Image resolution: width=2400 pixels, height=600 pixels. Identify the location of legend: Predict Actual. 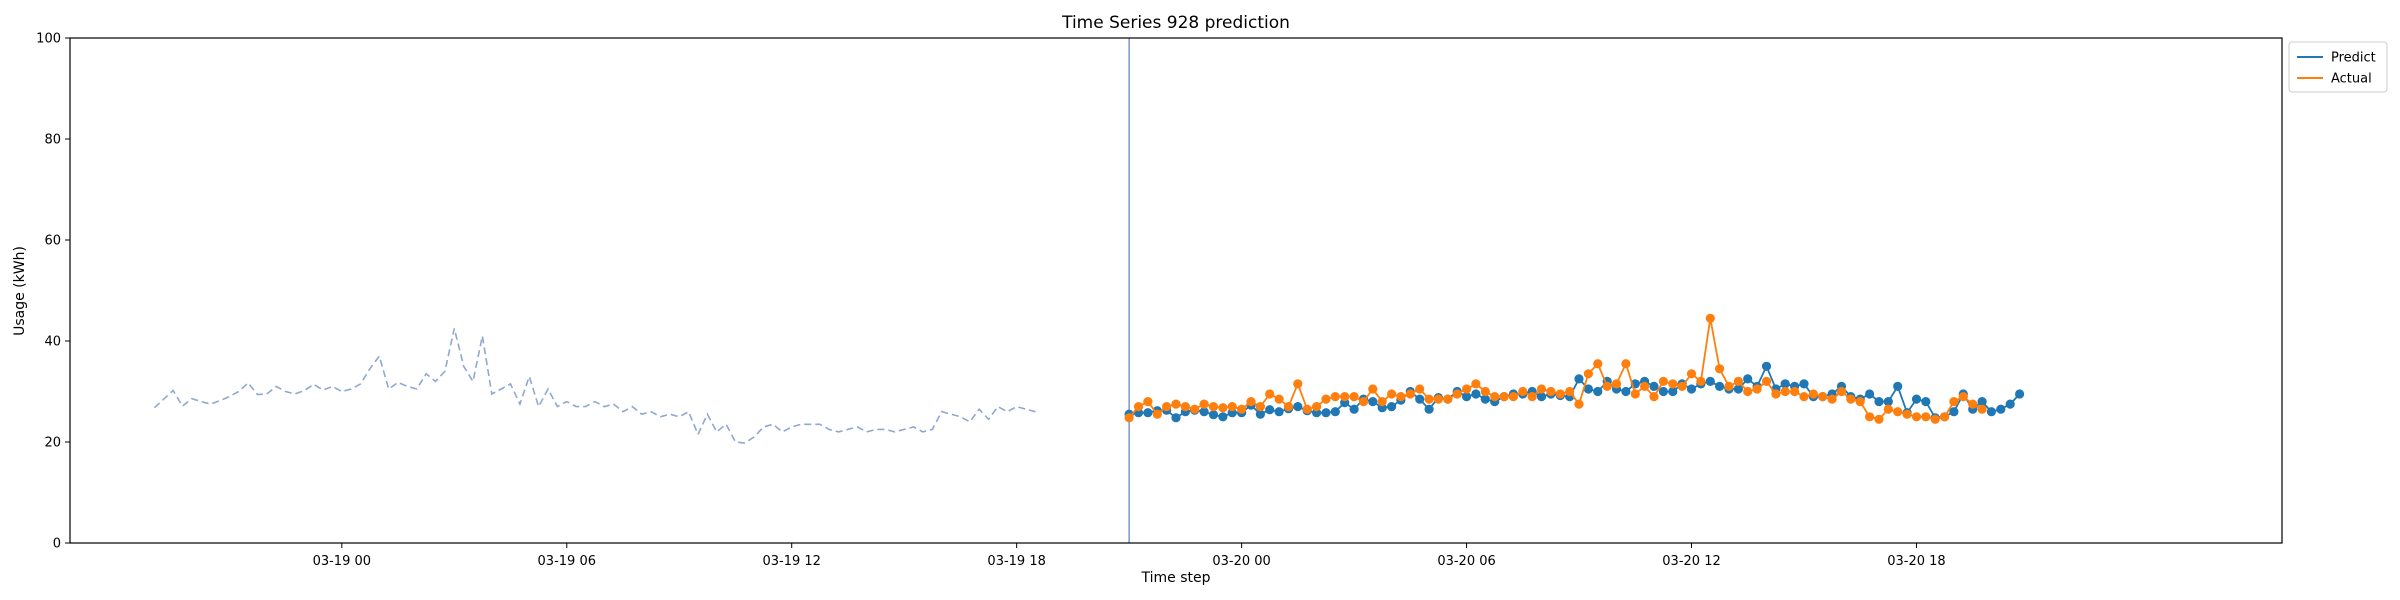
(2338, 67).